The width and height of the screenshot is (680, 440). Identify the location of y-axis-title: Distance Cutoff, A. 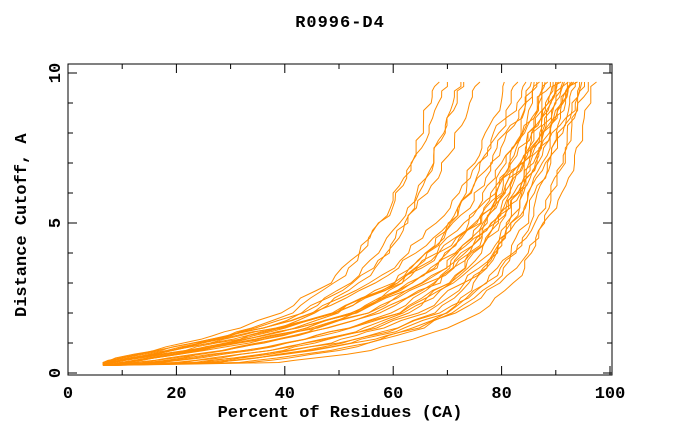
(22, 225).